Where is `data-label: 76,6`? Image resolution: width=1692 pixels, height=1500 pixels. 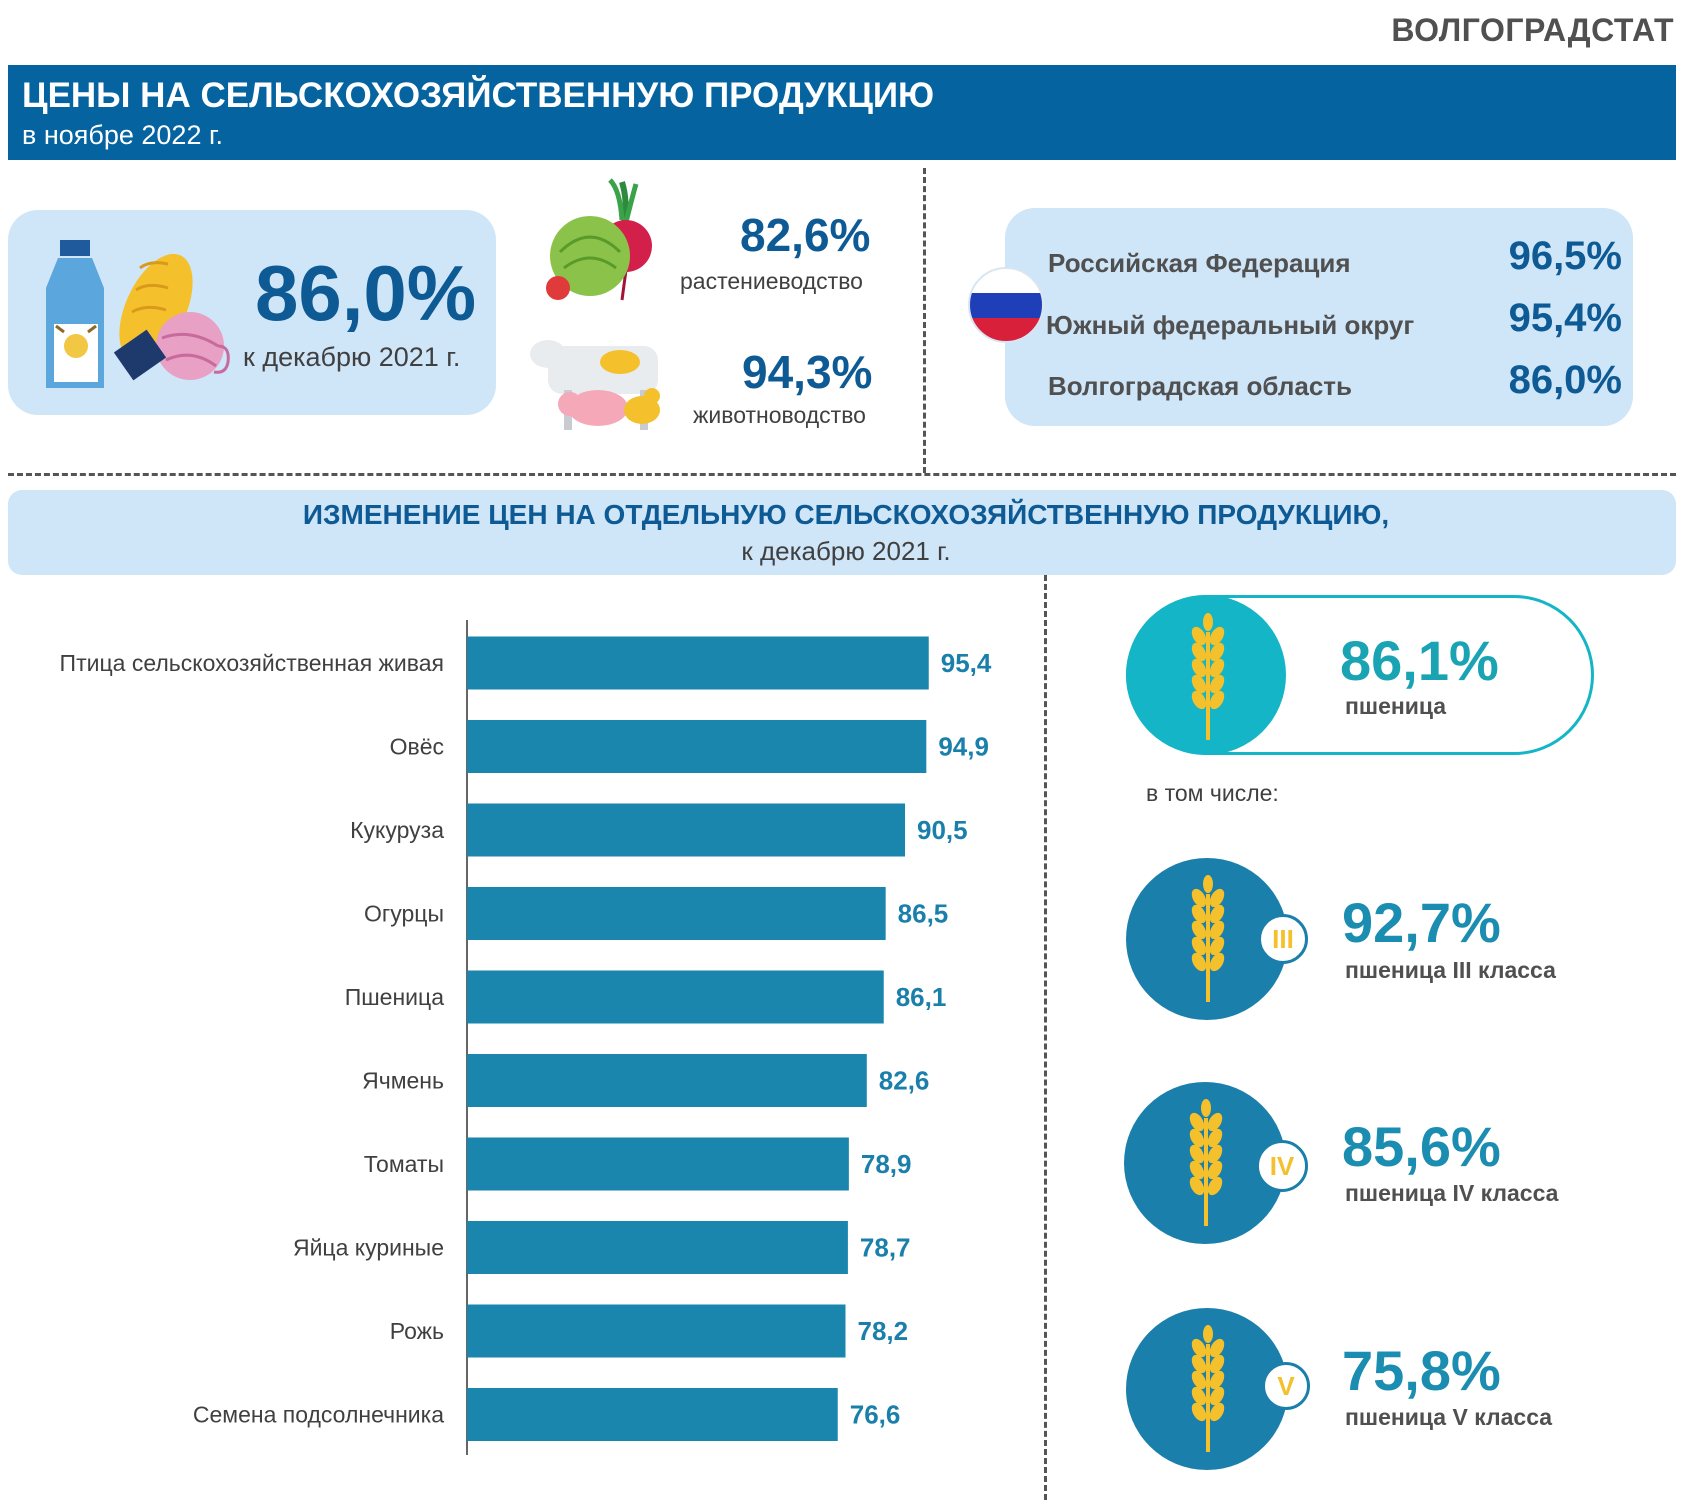 data-label: 76,6 is located at coordinates (875, 1415).